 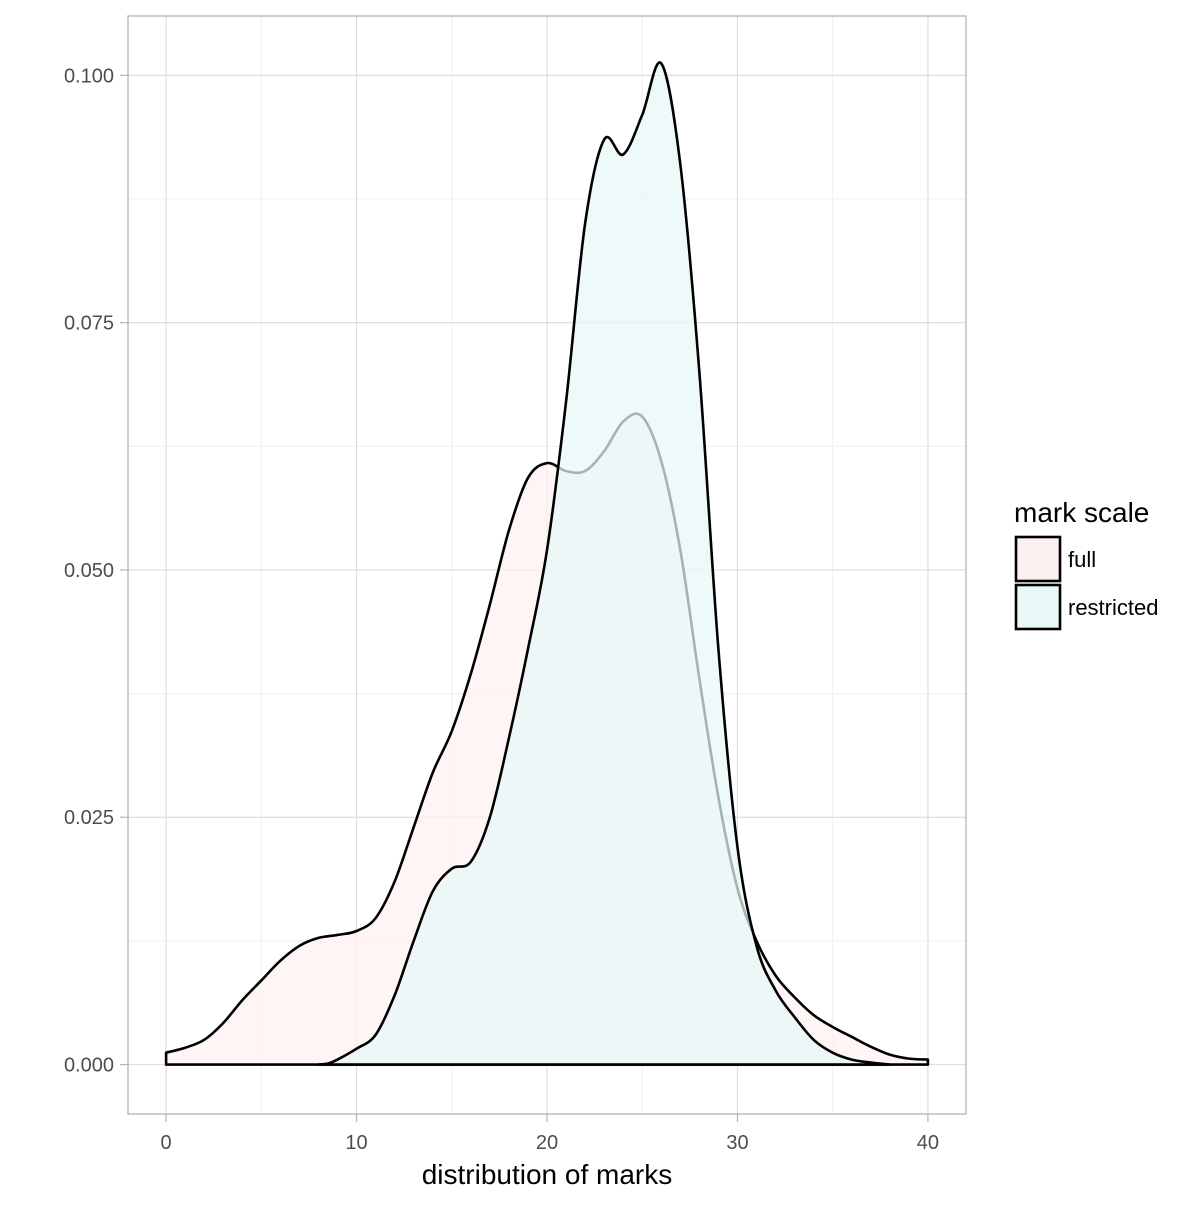 I want to click on y-tick-label: 0.025, so click(x=89, y=818).